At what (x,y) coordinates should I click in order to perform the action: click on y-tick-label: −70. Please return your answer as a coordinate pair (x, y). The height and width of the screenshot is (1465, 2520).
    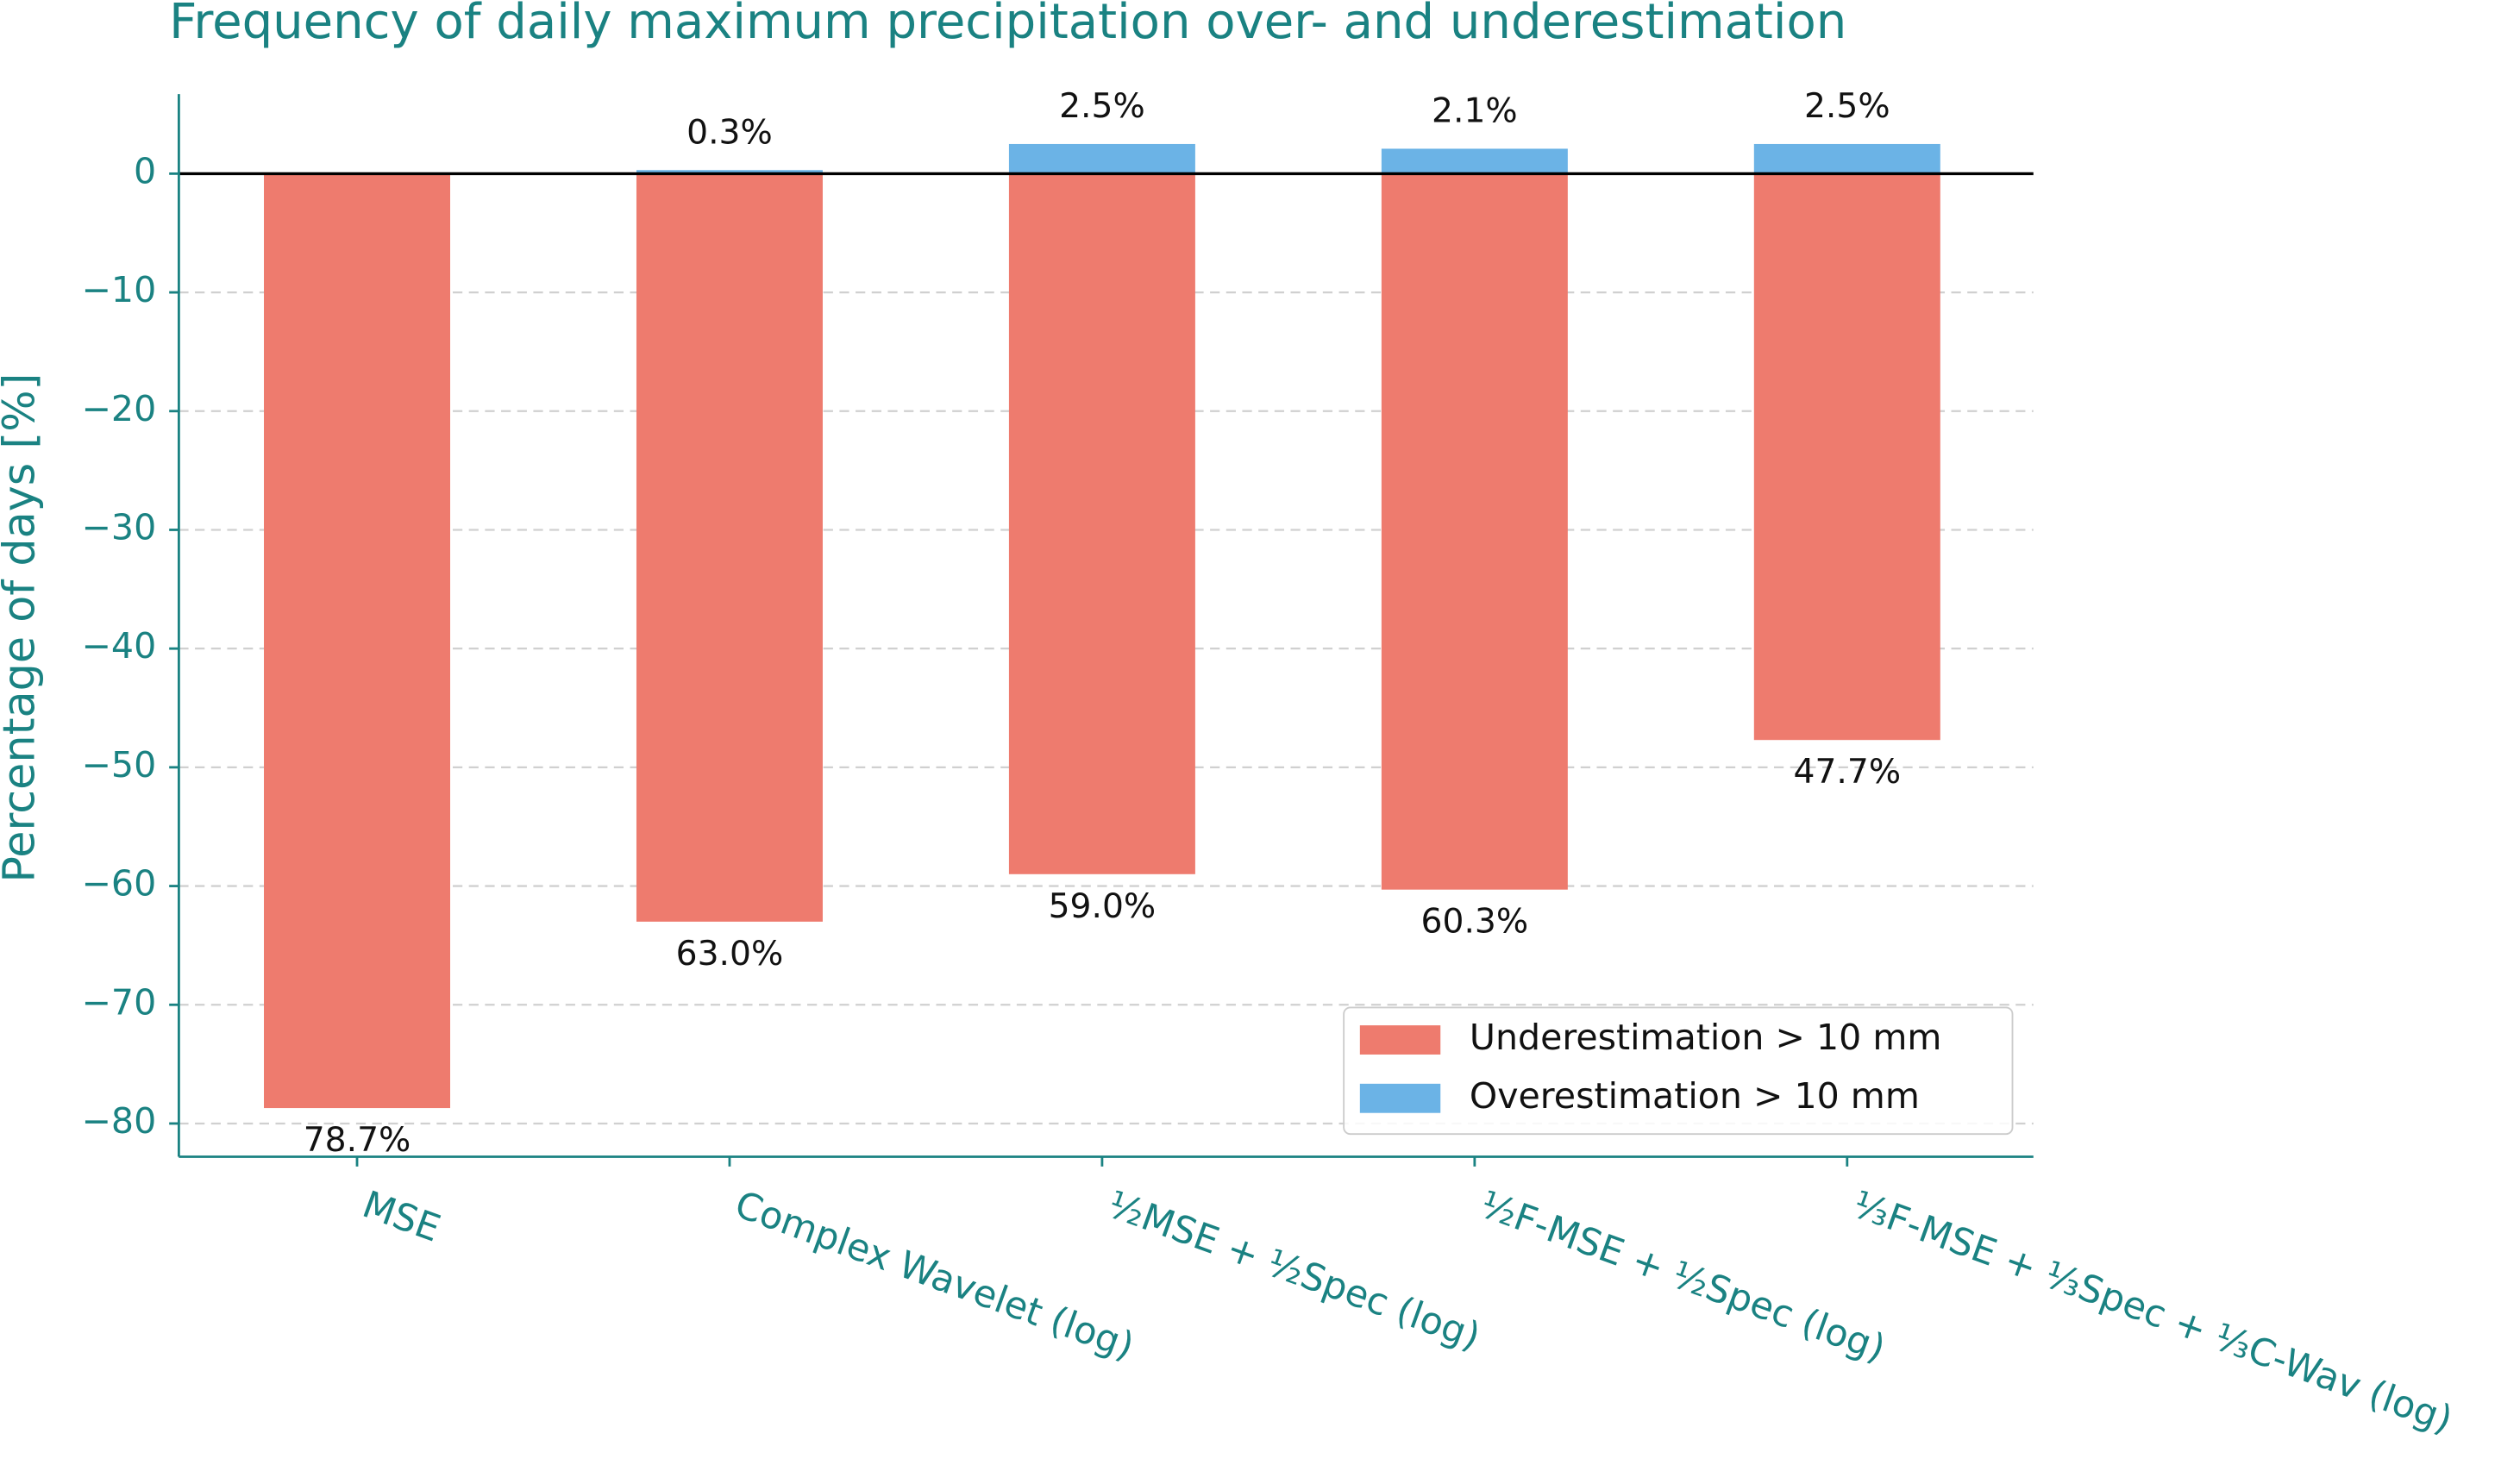
    Looking at the image, I should click on (119, 1002).